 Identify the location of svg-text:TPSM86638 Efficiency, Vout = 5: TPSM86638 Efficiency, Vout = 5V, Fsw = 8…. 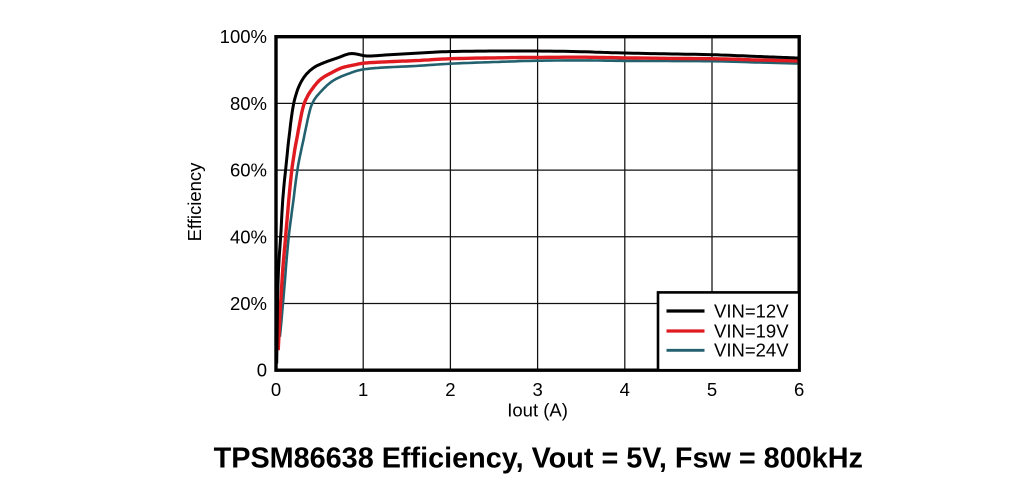
(538, 458).